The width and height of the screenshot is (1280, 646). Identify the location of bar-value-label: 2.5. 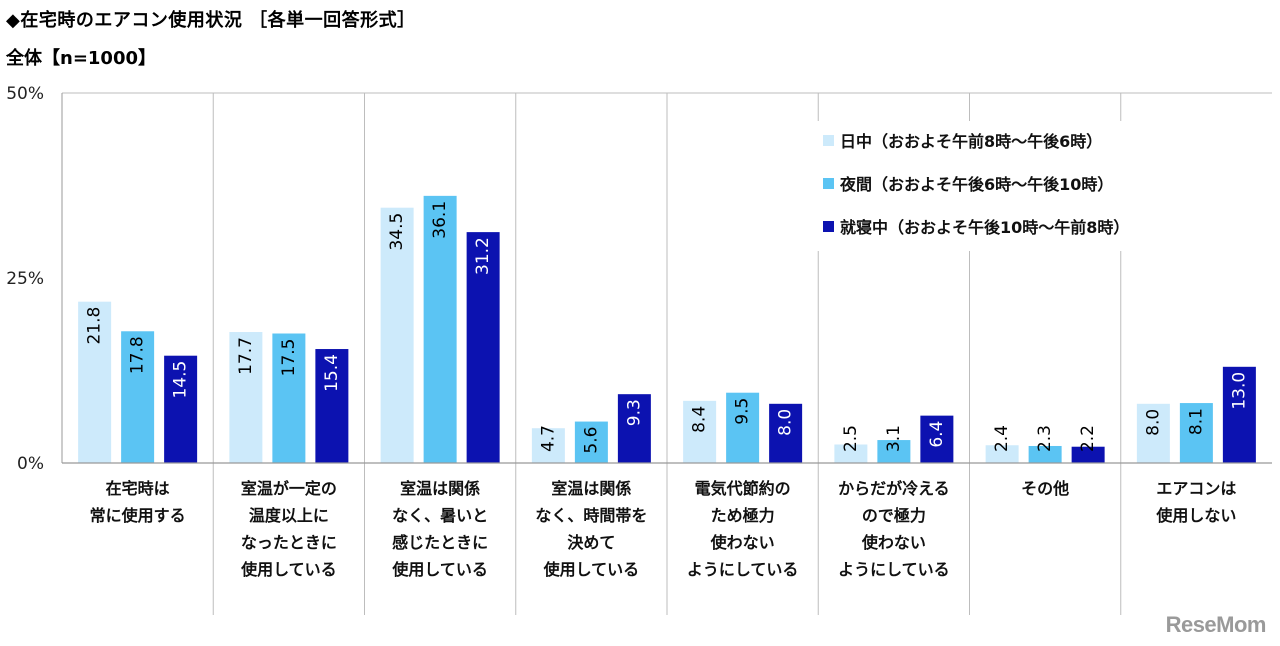
(851, 438).